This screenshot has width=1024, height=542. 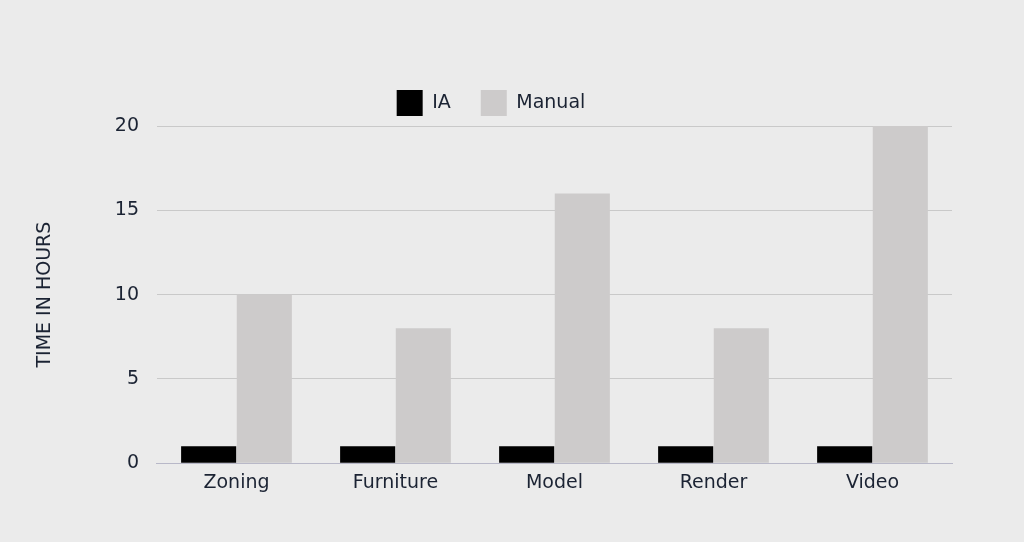 What do you see at coordinates (236, 480) in the screenshot?
I see `x-tick-label: Zoning` at bounding box center [236, 480].